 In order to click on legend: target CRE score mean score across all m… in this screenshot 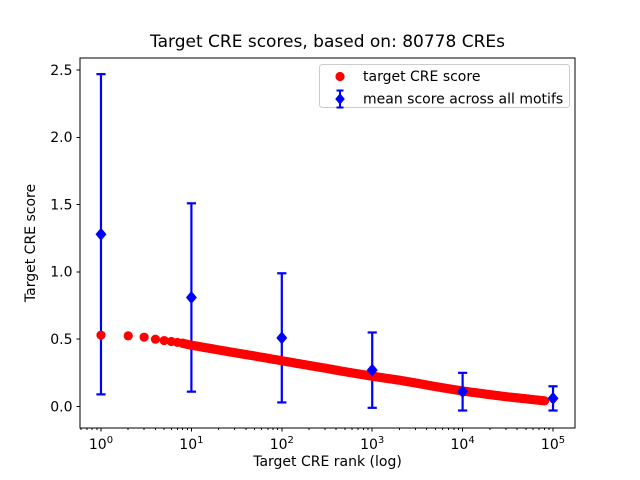, I will do `click(444, 86)`.